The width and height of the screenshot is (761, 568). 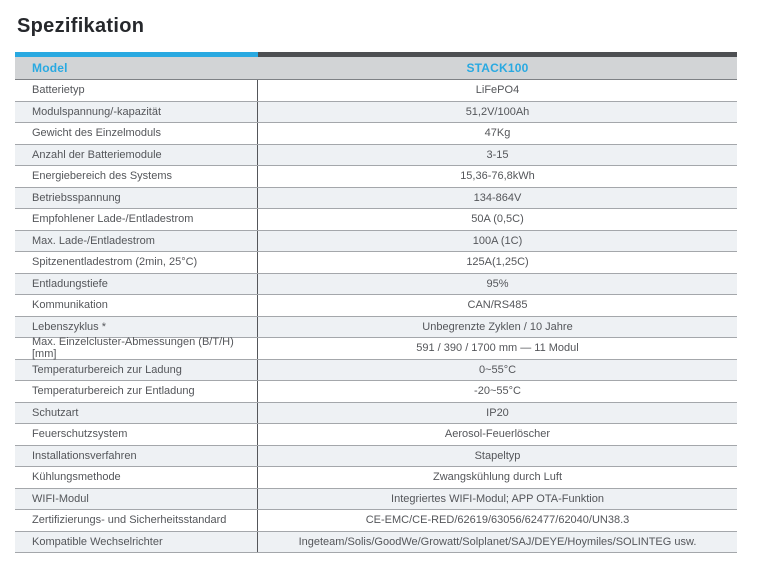 I want to click on spec-value: 0~55°C, so click(x=497, y=369).